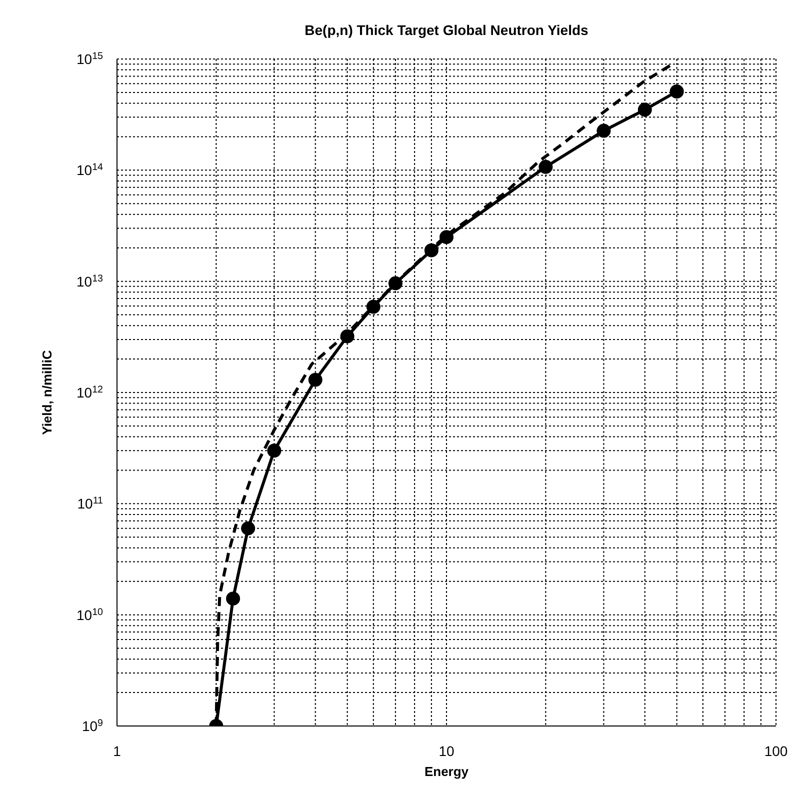  What do you see at coordinates (90, 281) in the screenshot?
I see `y-tick-label: 10$^{13}$` at bounding box center [90, 281].